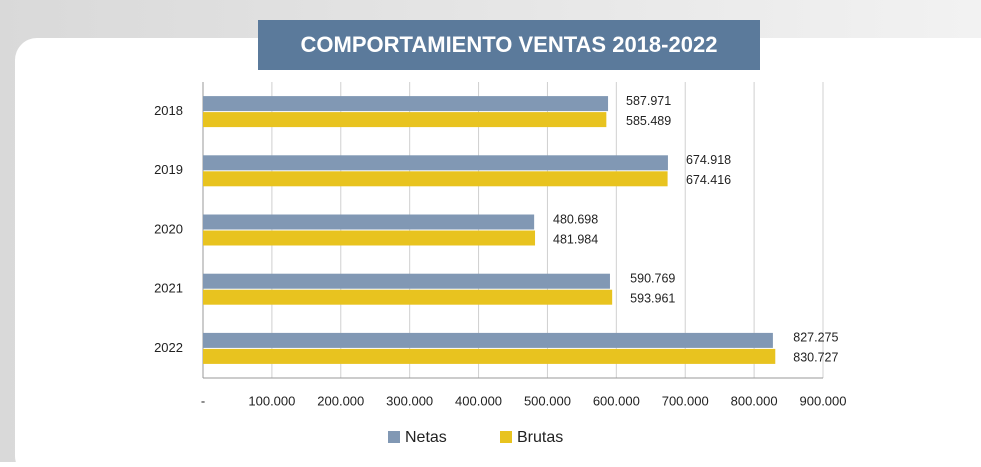 The width and height of the screenshot is (981, 467). What do you see at coordinates (426, 437) in the screenshot?
I see `legend-label: Netas` at bounding box center [426, 437].